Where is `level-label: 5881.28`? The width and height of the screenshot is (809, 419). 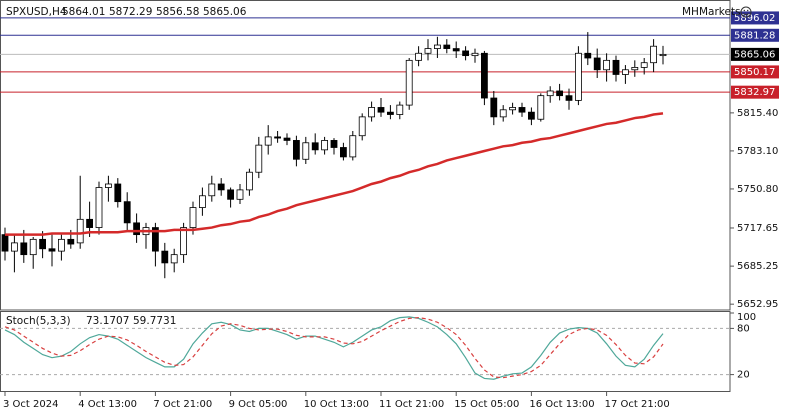 level-label: 5881.28 is located at coordinates (754, 35).